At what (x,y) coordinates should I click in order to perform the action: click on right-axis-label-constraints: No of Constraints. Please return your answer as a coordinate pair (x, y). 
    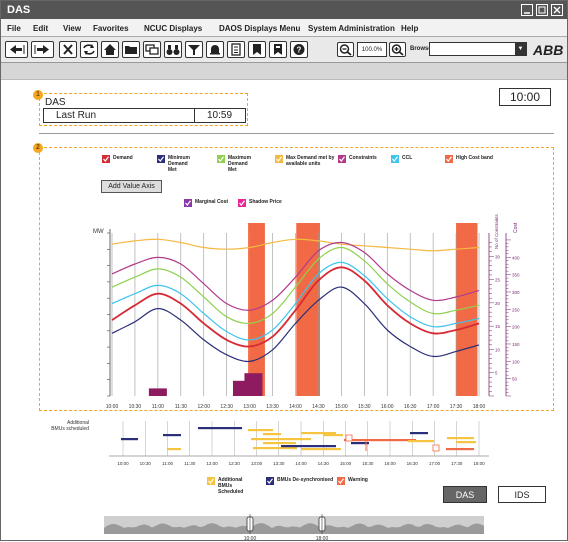
    Looking at the image, I should click on (496, 231).